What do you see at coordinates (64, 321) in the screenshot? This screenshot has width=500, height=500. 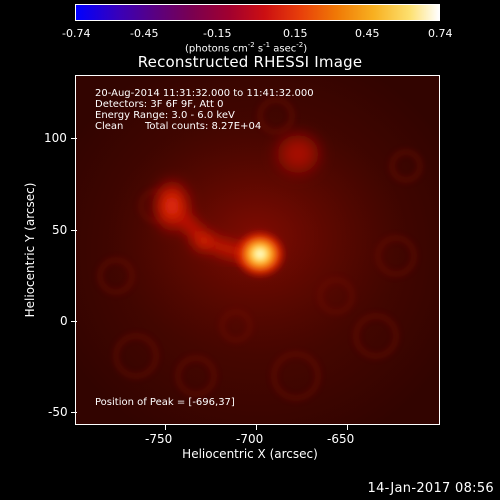 I see `y-tick-label: 0` at bounding box center [64, 321].